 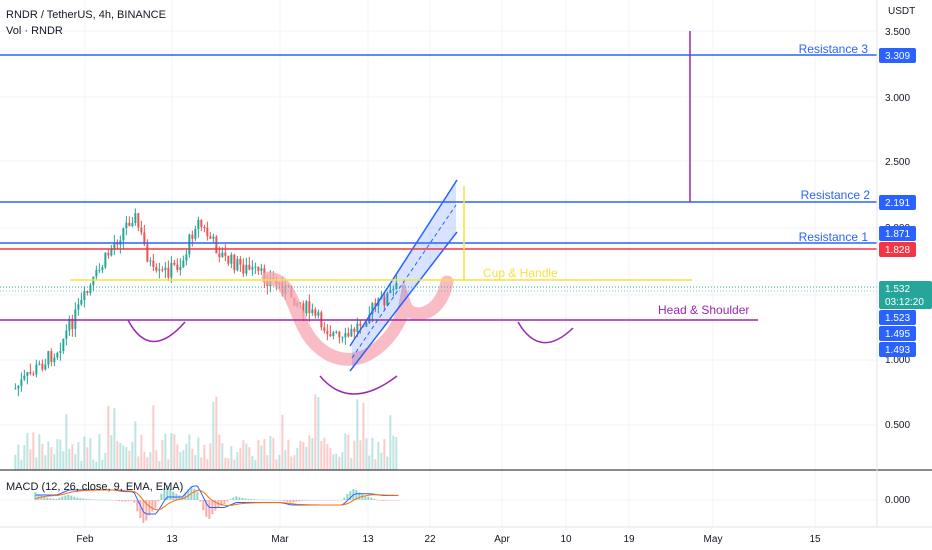 What do you see at coordinates (34, 31) in the screenshot?
I see `volume-legend: Vol · RNDR` at bounding box center [34, 31].